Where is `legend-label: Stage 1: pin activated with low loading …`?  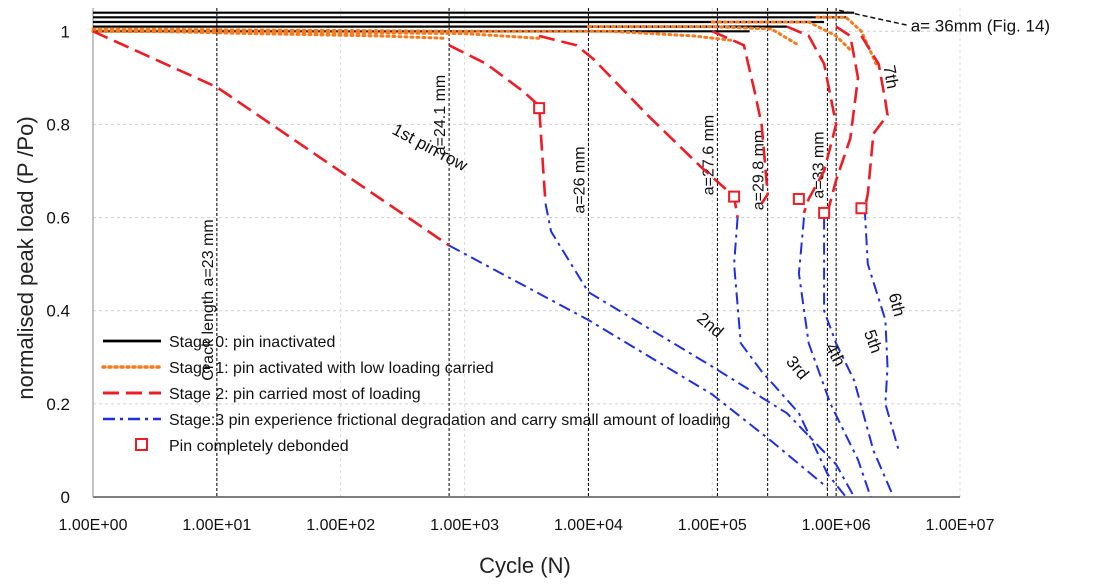 legend-label: Stage 1: pin activated with low loading … is located at coordinates (331, 368).